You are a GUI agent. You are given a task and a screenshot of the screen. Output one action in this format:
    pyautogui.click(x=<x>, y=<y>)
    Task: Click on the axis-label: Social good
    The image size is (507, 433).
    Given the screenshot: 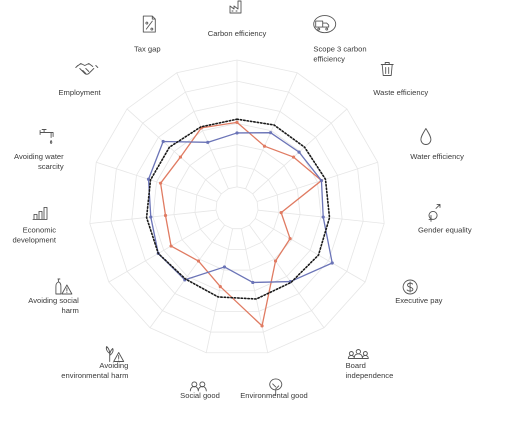 What is the action you would take?
    pyautogui.click(x=200, y=395)
    